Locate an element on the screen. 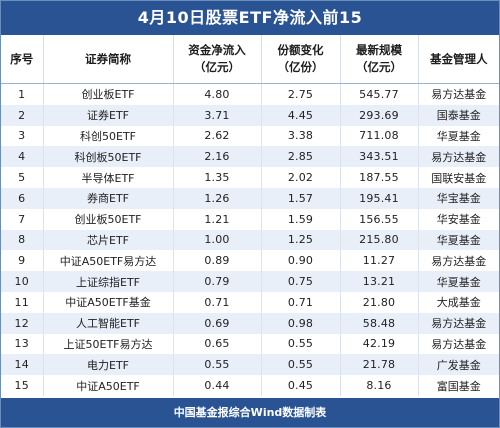 This screenshot has height=428, width=500. table-row: 6 券商ETF 1.26 1.57 195.41 华宝基金 is located at coordinates (250, 198).